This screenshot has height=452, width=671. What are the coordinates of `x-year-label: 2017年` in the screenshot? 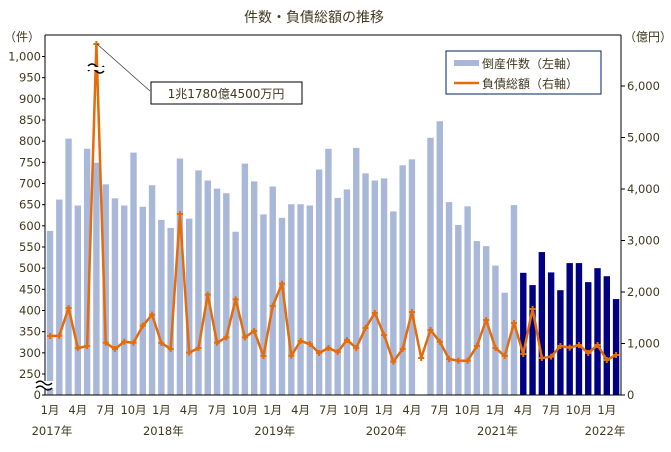 It's located at (52, 431).